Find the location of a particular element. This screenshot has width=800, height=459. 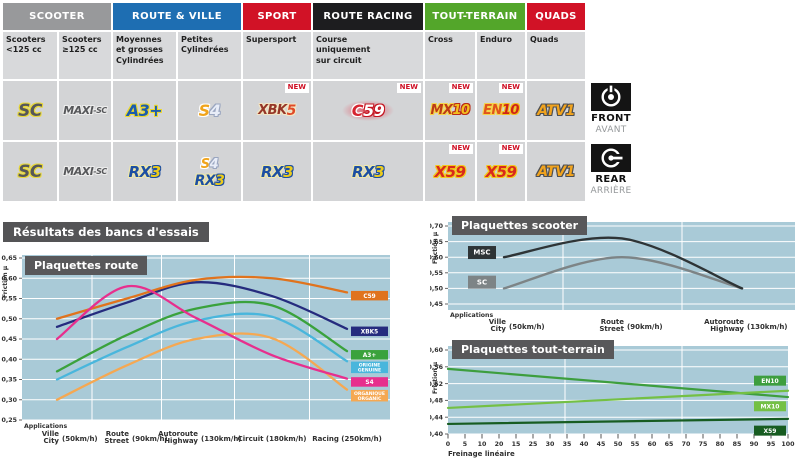

front-cell-a3: A3+ is located at coordinates (144, 110).